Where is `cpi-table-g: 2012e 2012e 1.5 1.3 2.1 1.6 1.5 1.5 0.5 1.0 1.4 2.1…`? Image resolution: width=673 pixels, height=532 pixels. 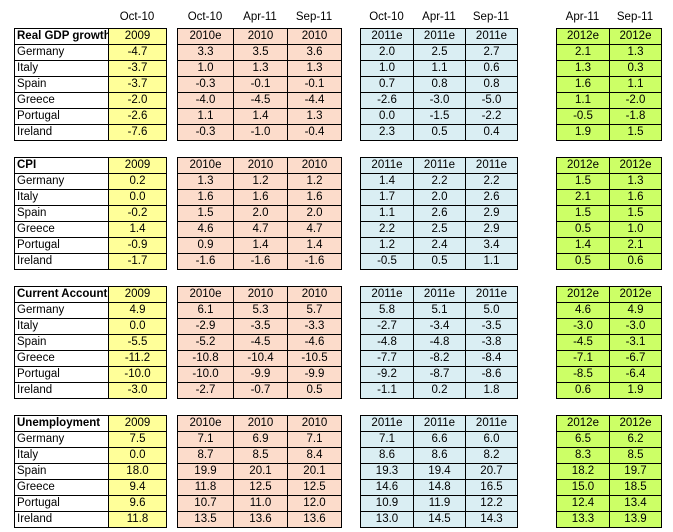 cpi-table-g: 2012e 2012e 1.5 1.3 2.1 1.6 1.5 1.5 0.5 1.0 1.4 2.1… is located at coordinates (609, 213).